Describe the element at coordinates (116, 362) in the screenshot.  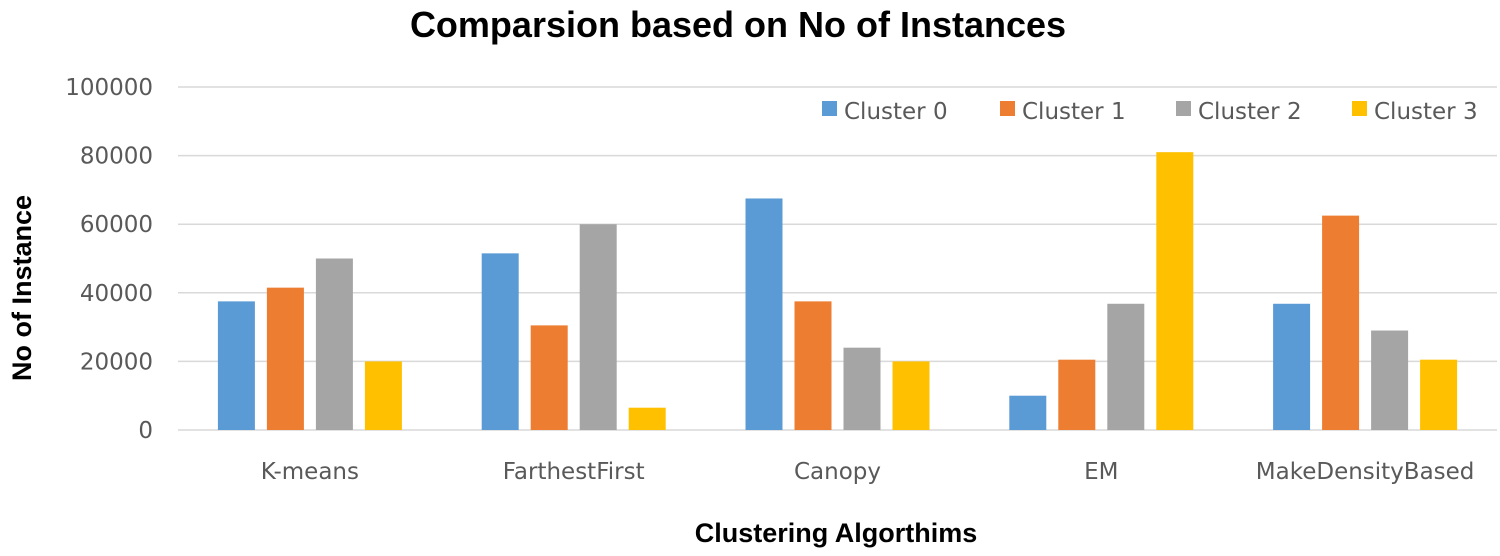
I see `y-tick-label: 20000` at that location.